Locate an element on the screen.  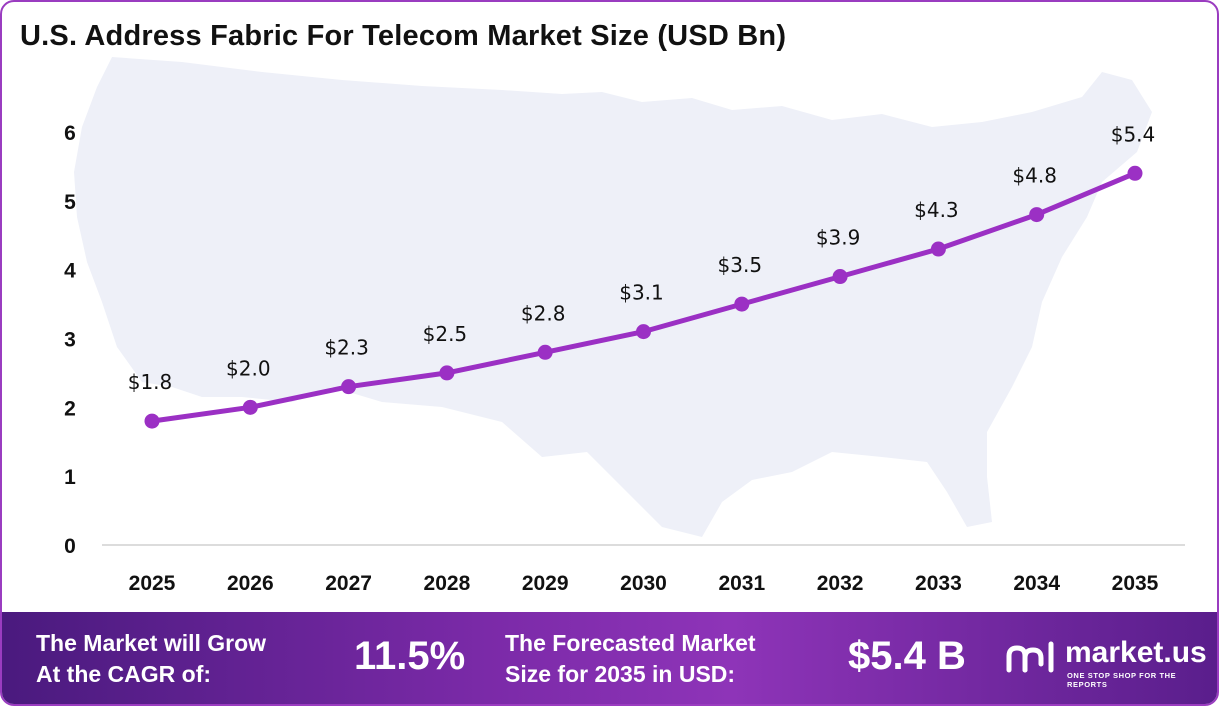
y-axis: 0 1 2 3 4 5 6 is located at coordinates (70, 340).